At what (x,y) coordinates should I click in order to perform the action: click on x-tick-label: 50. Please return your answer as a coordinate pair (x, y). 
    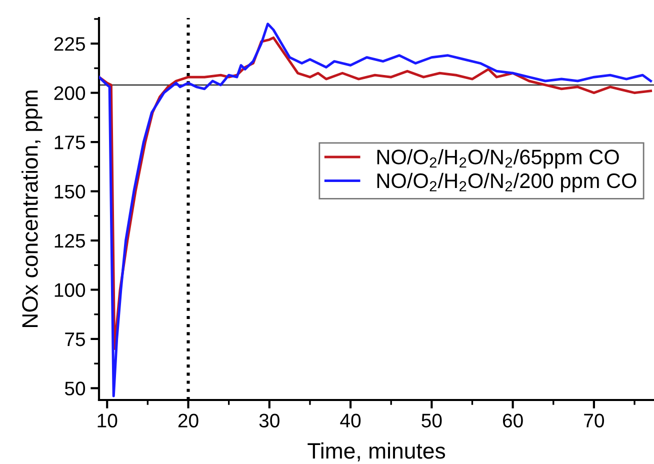
    Looking at the image, I should click on (432, 421).